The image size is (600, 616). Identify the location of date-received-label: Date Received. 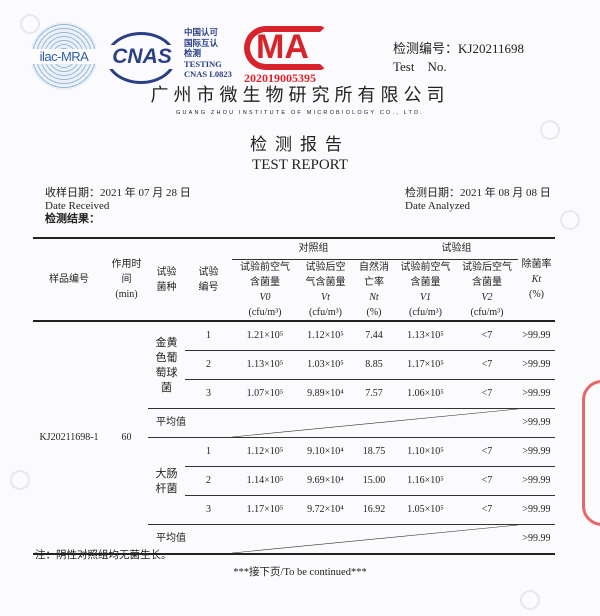
(77, 206).